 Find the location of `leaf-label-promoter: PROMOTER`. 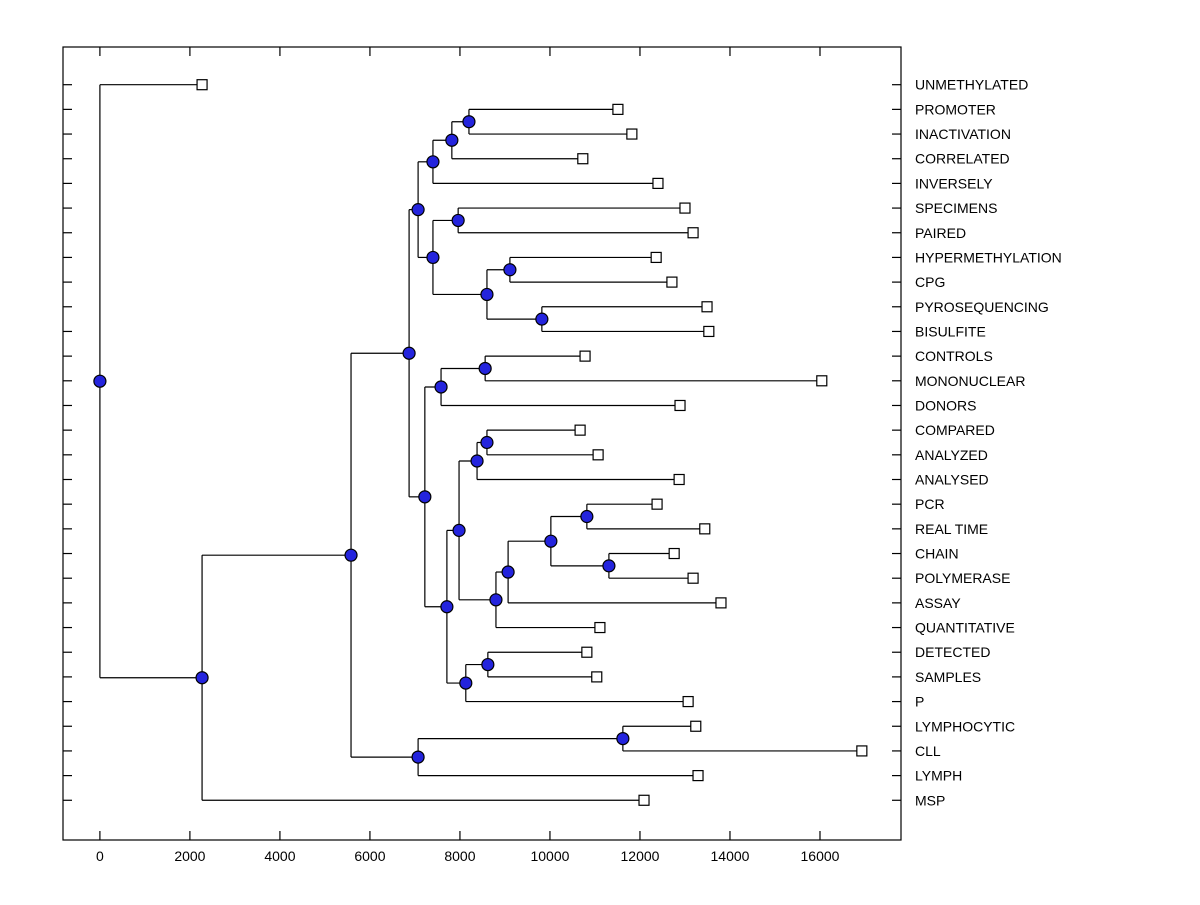

leaf-label-promoter: PROMOTER is located at coordinates (955, 109).